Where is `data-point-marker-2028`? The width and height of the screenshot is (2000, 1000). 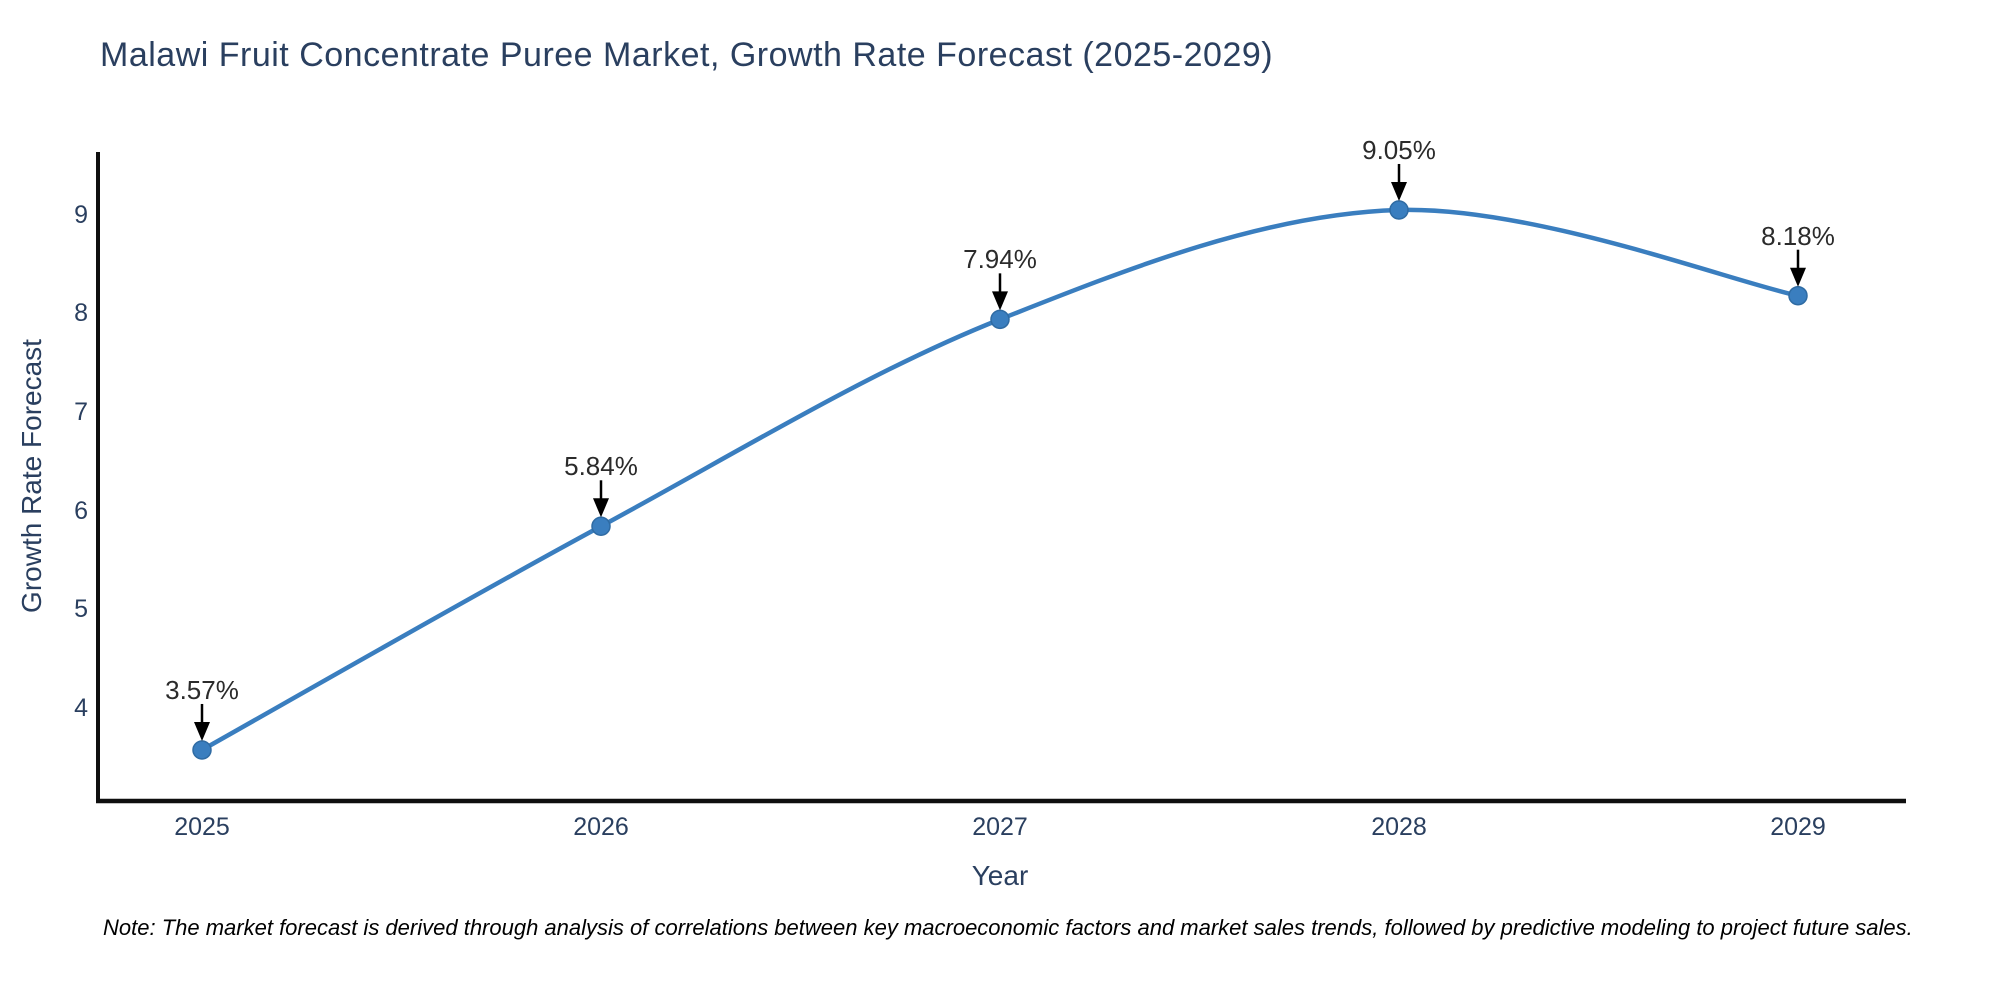 data-point-marker-2028 is located at coordinates (1399, 210).